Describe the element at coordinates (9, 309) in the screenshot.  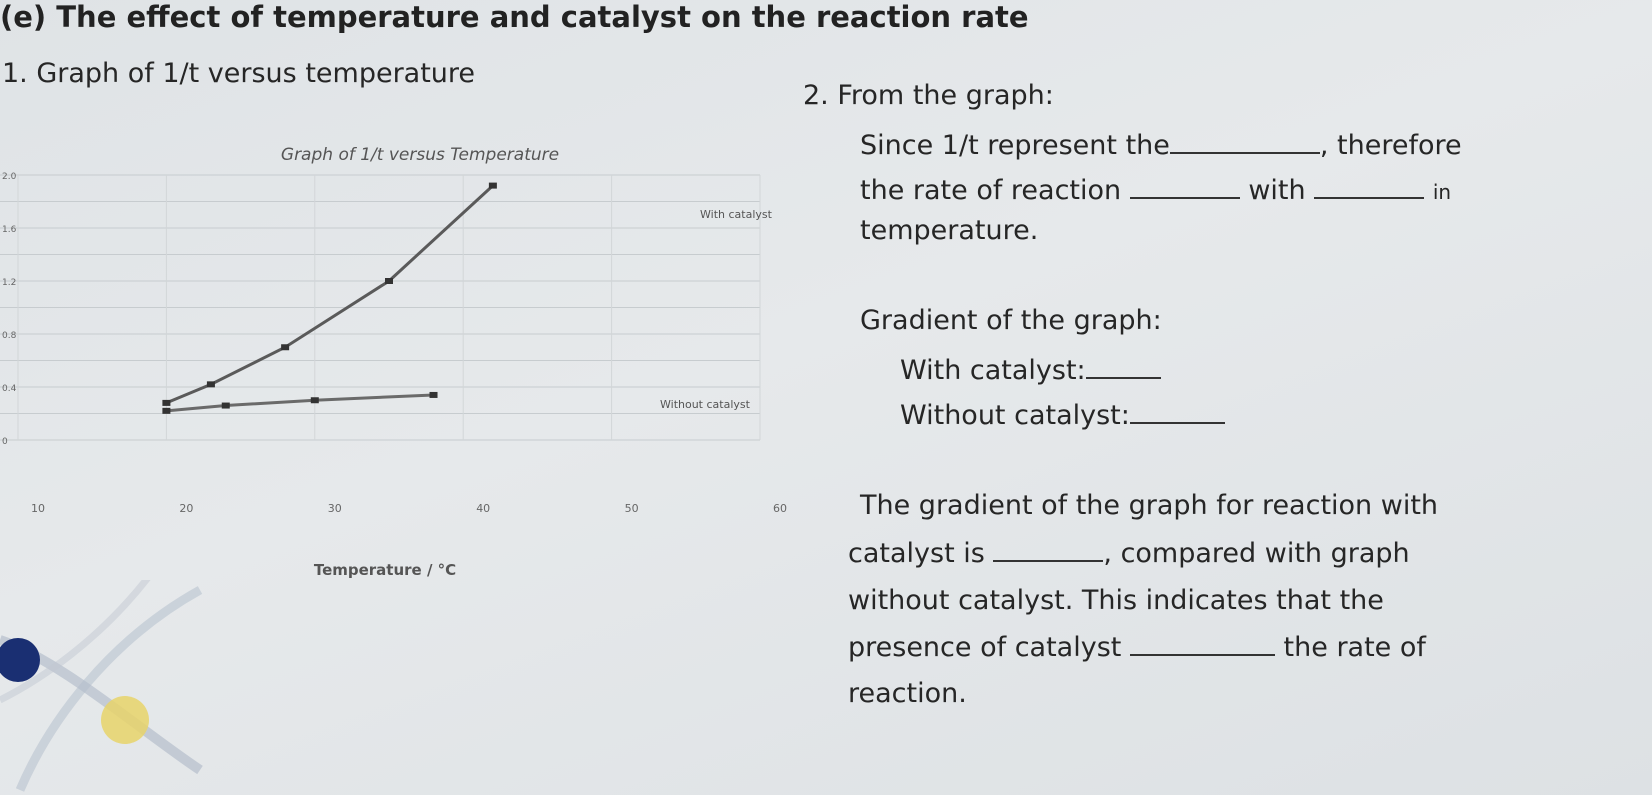
I see `y-tick-labels: 2.0 1.6 1.2 0.8 0.4 0` at that location.